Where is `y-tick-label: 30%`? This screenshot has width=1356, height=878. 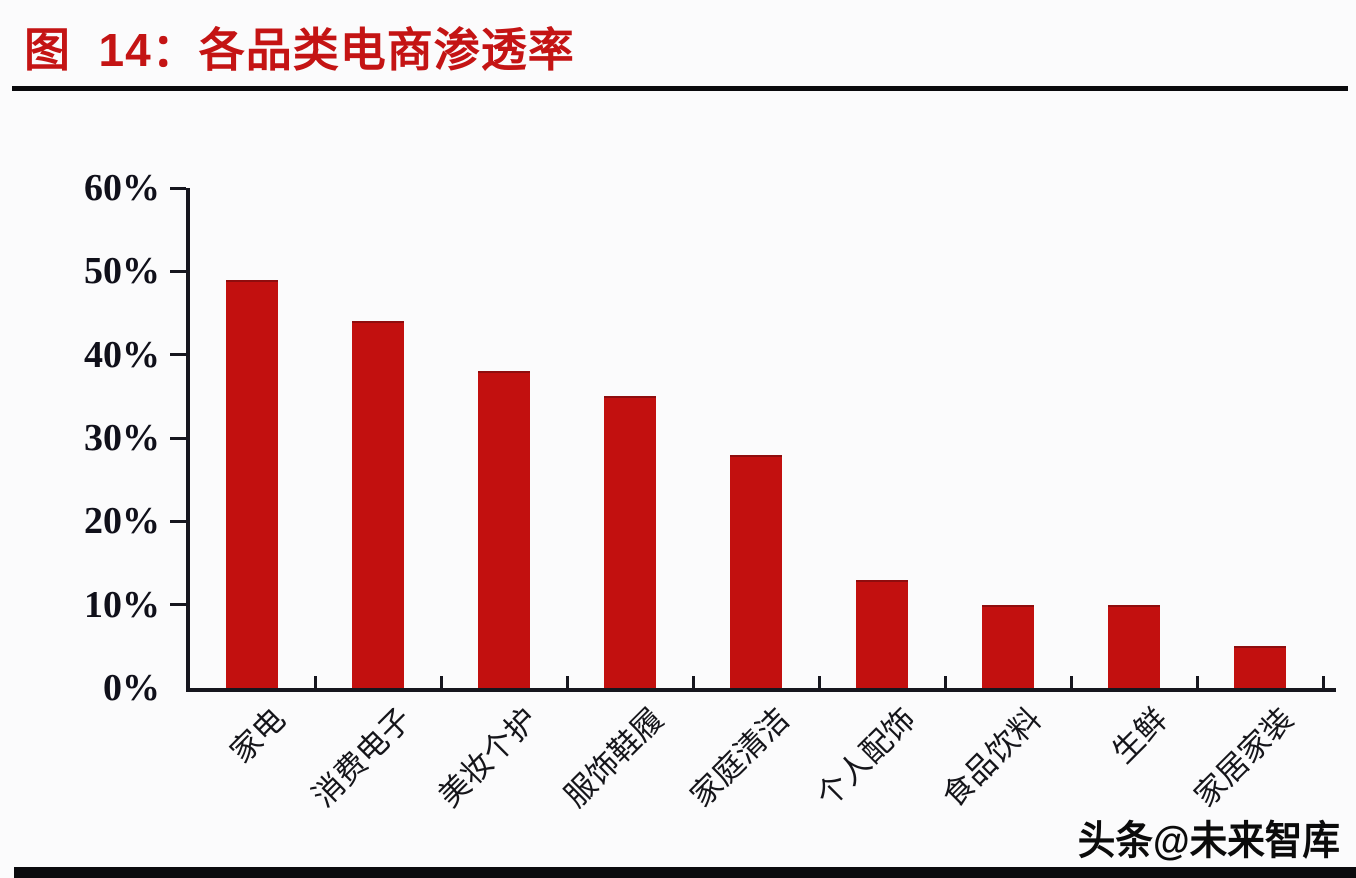 y-tick-label: 30% is located at coordinates (122, 438).